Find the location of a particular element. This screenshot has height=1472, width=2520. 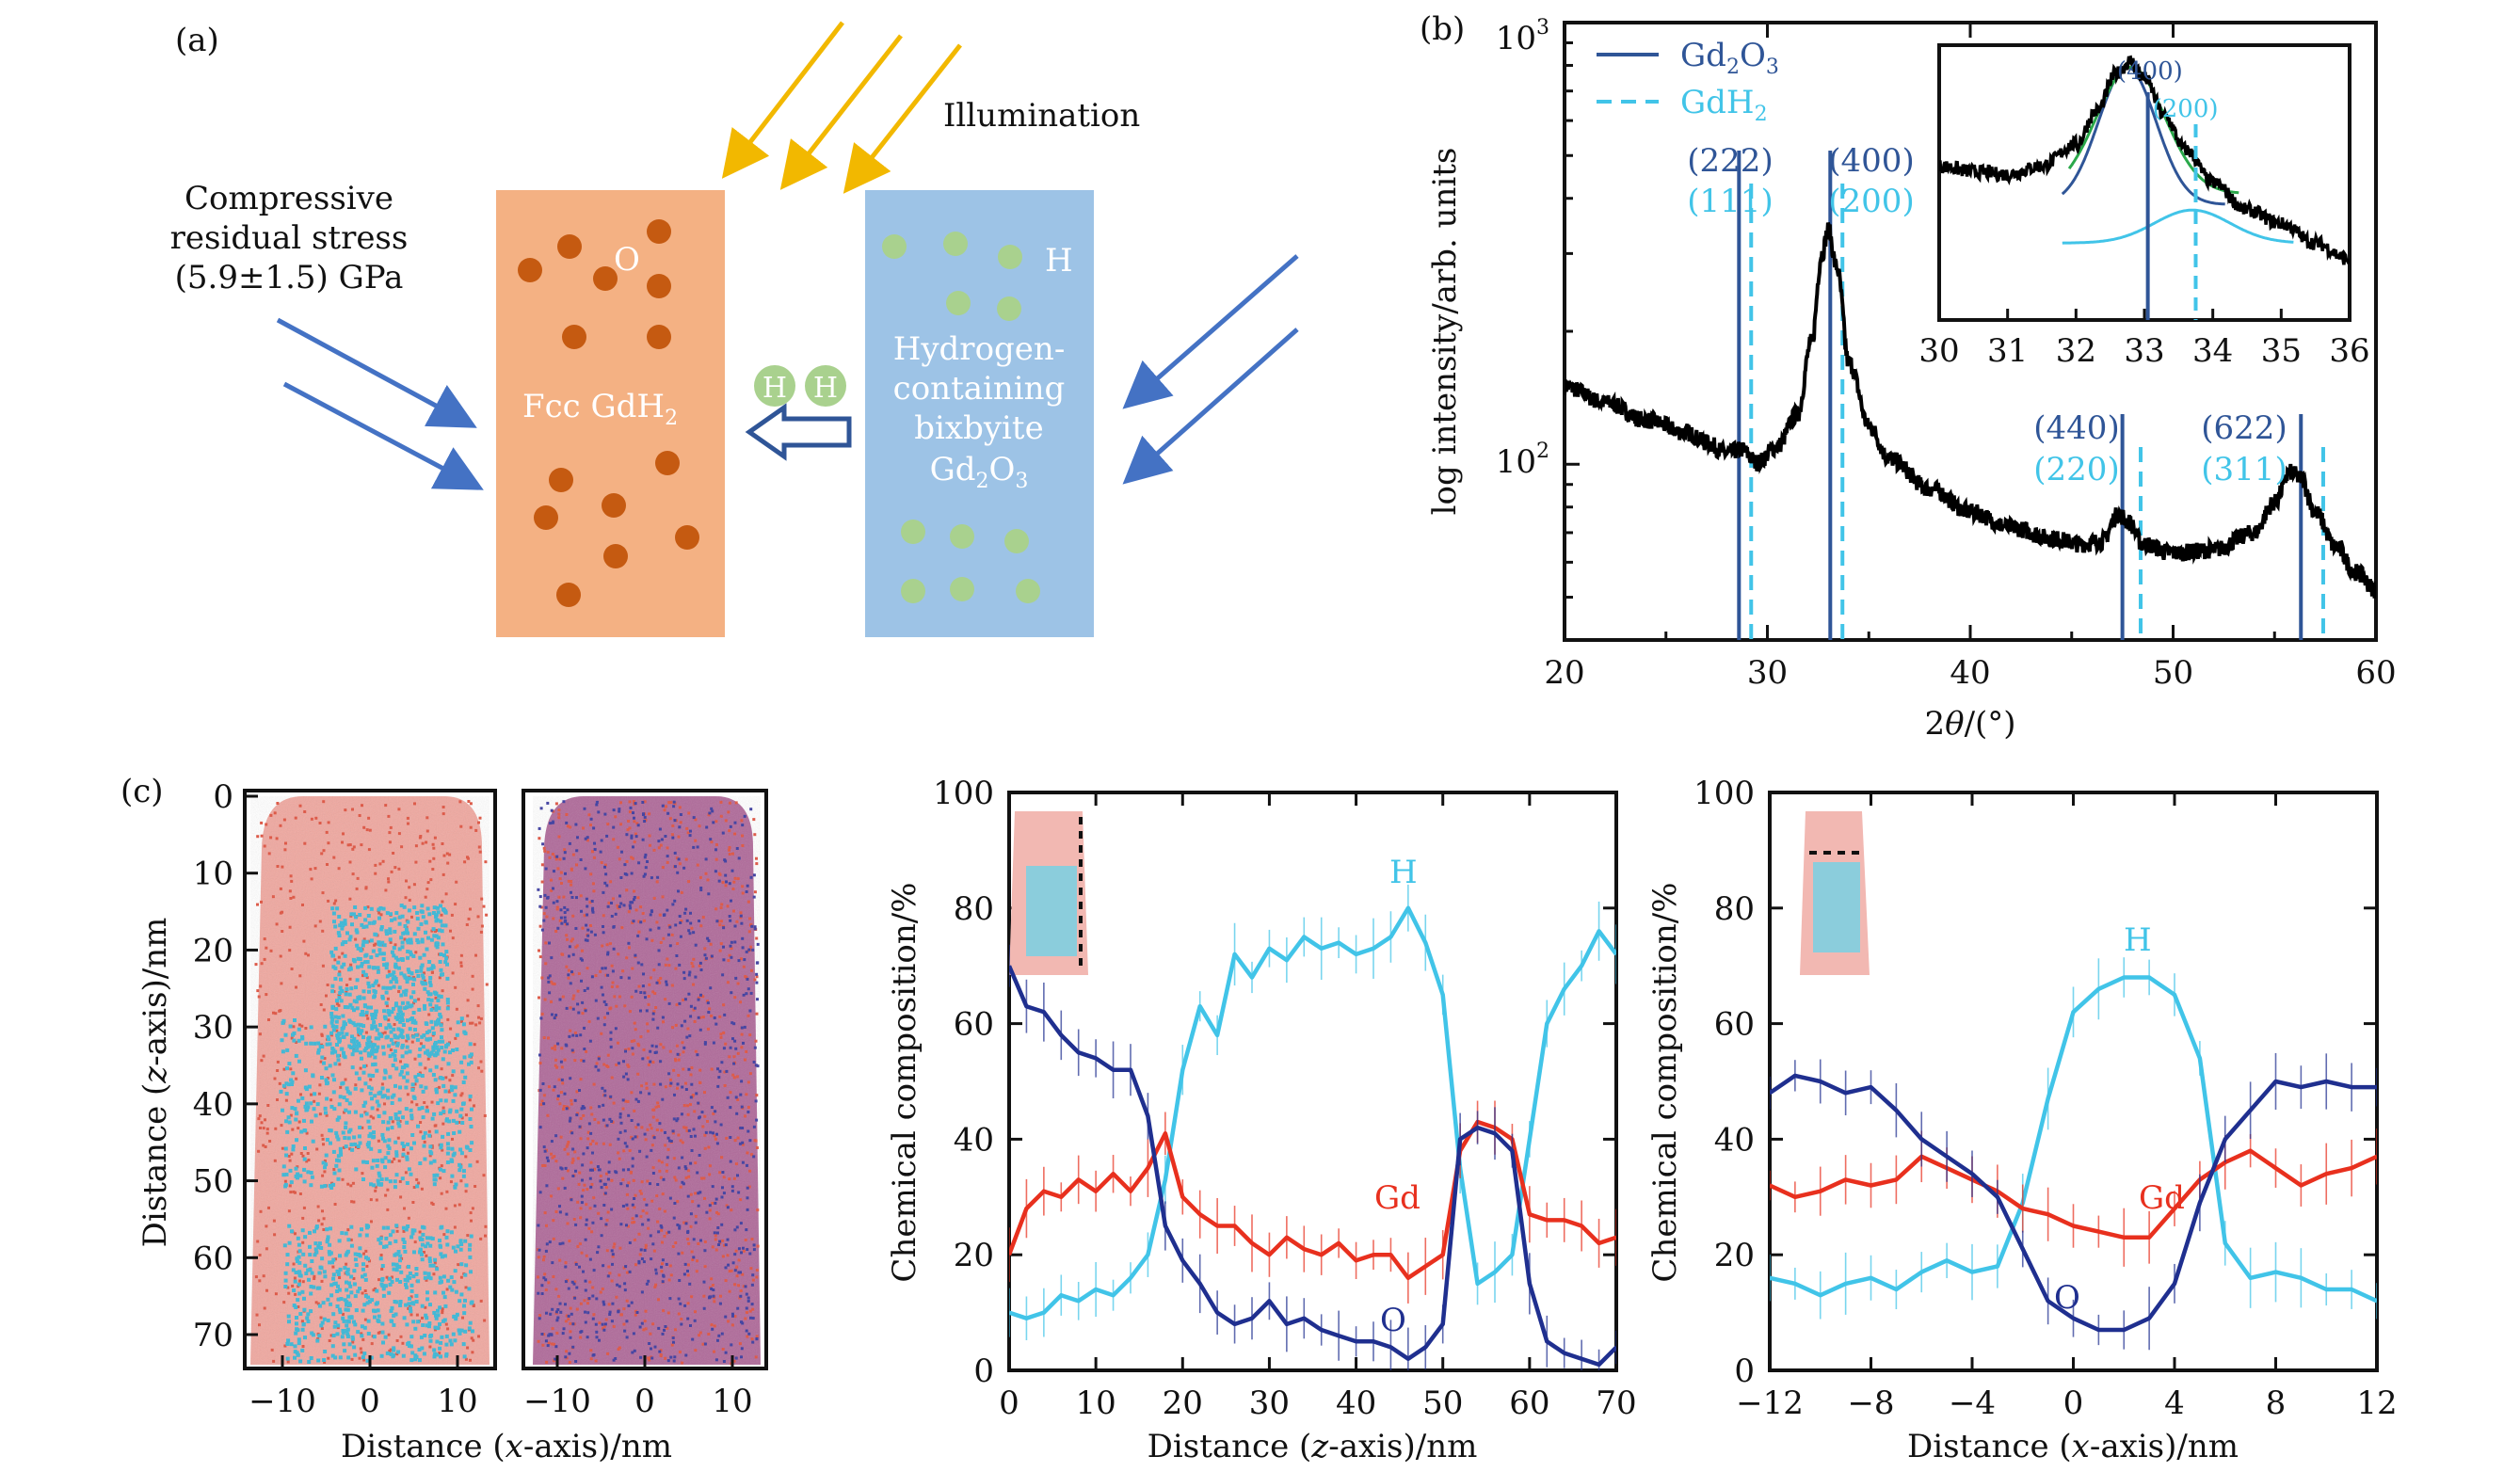

atom-map-y-axis-title: Distance (z-axis)/nm is located at coordinates (155, 1083).